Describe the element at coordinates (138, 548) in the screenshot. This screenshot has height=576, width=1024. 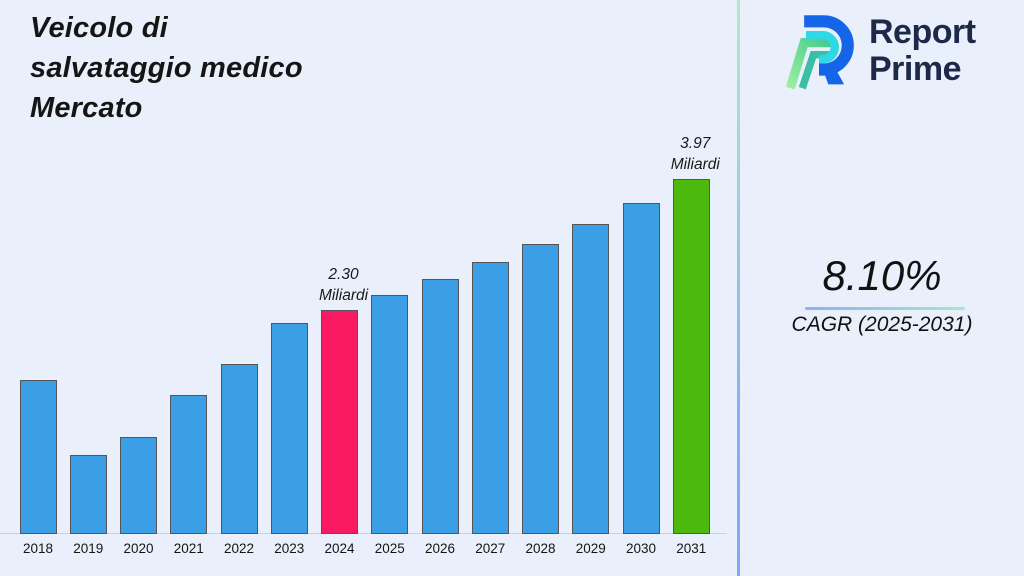
I see `x-tick-2020: 2020` at that location.